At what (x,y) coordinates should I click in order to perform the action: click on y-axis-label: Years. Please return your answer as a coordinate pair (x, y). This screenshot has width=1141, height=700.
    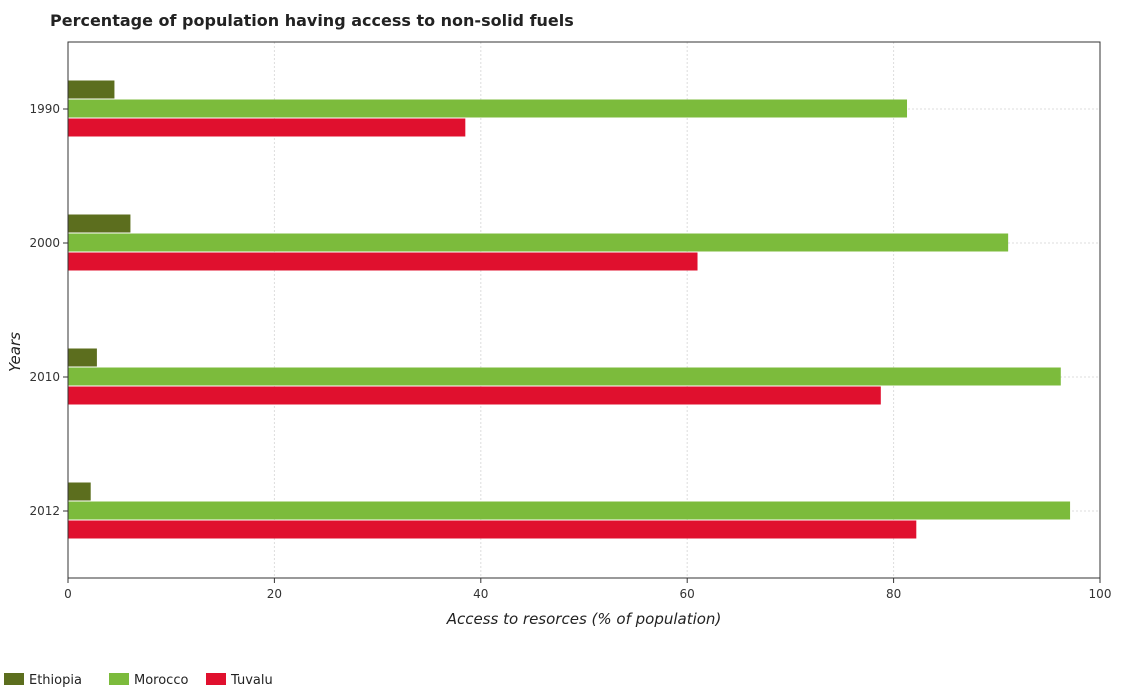
    Looking at the image, I should click on (15, 352).